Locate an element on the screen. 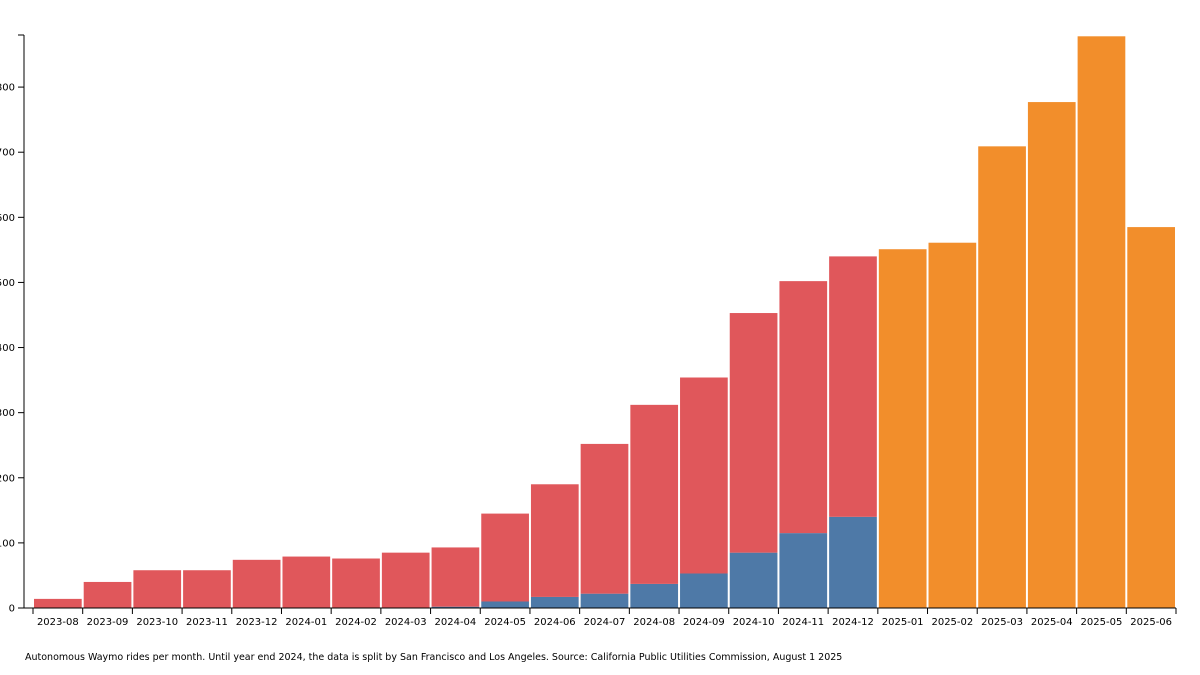  y-tick-label-800: 800 is located at coordinates (7, 88).